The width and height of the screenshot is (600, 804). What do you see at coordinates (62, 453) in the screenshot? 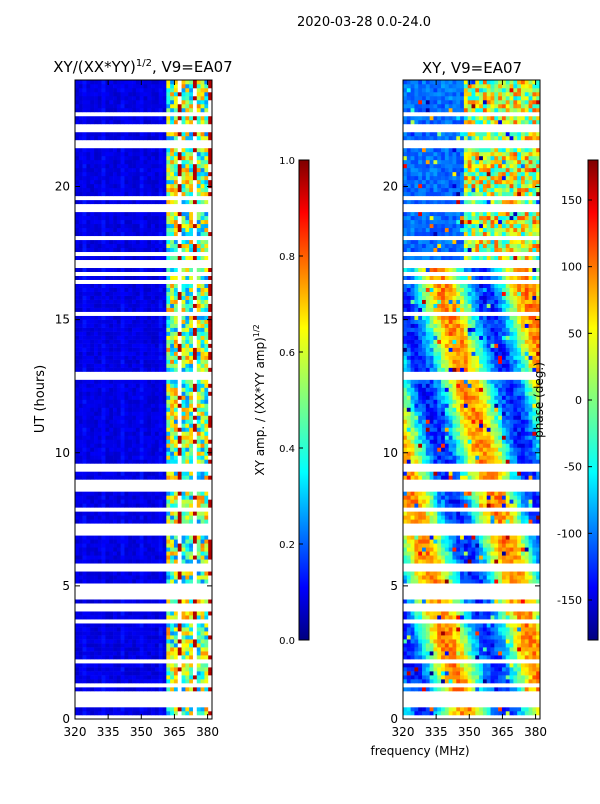
I see `amp-ytick-label: 10` at bounding box center [62, 453].